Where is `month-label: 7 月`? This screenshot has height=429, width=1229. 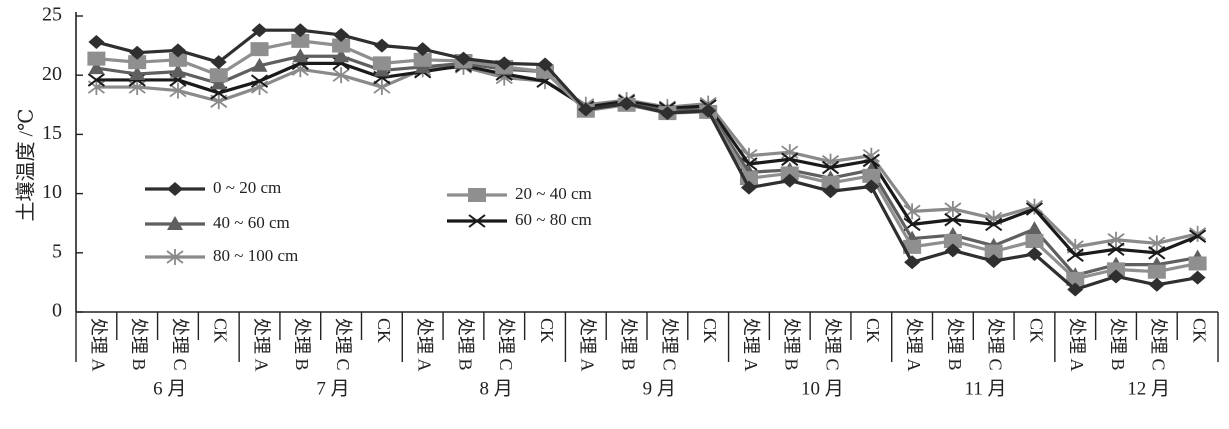
month-label: 7 月 is located at coordinates (332, 388).